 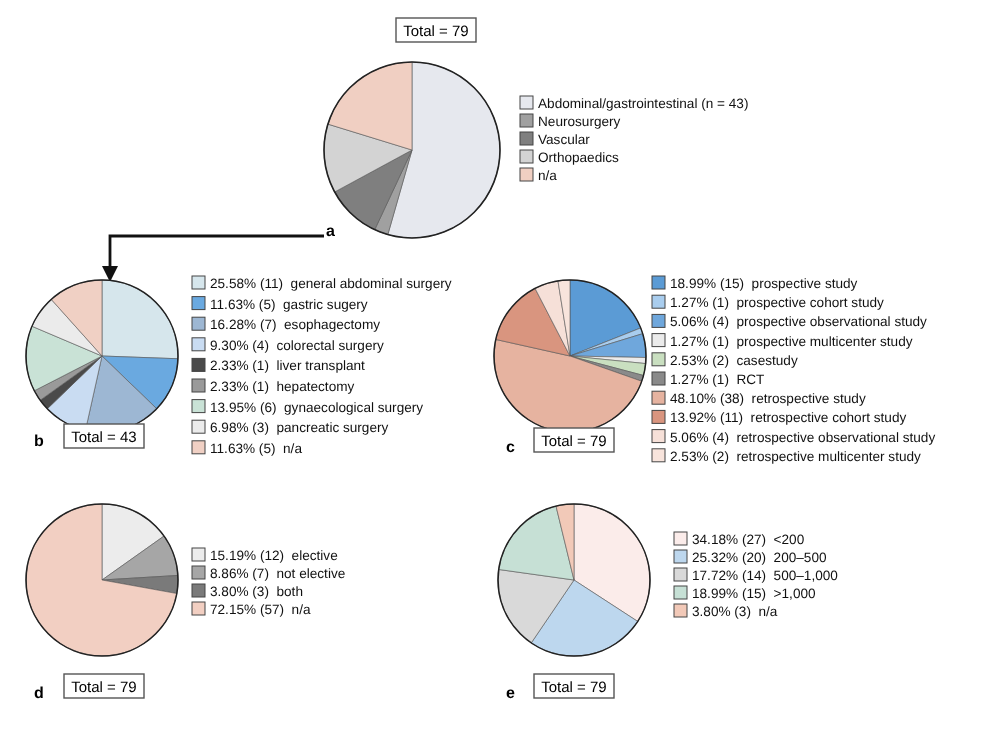 I want to click on text: b, so click(x=39, y=441).